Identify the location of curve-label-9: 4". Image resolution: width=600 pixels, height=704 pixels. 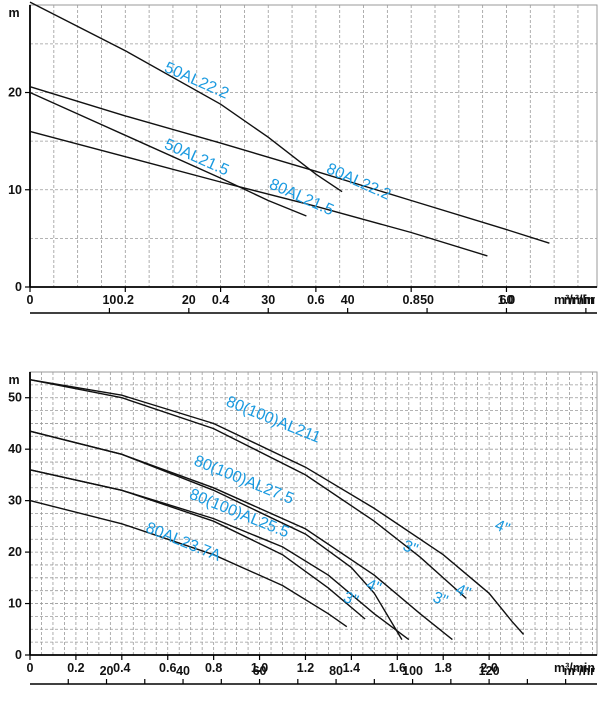
(374, 586).